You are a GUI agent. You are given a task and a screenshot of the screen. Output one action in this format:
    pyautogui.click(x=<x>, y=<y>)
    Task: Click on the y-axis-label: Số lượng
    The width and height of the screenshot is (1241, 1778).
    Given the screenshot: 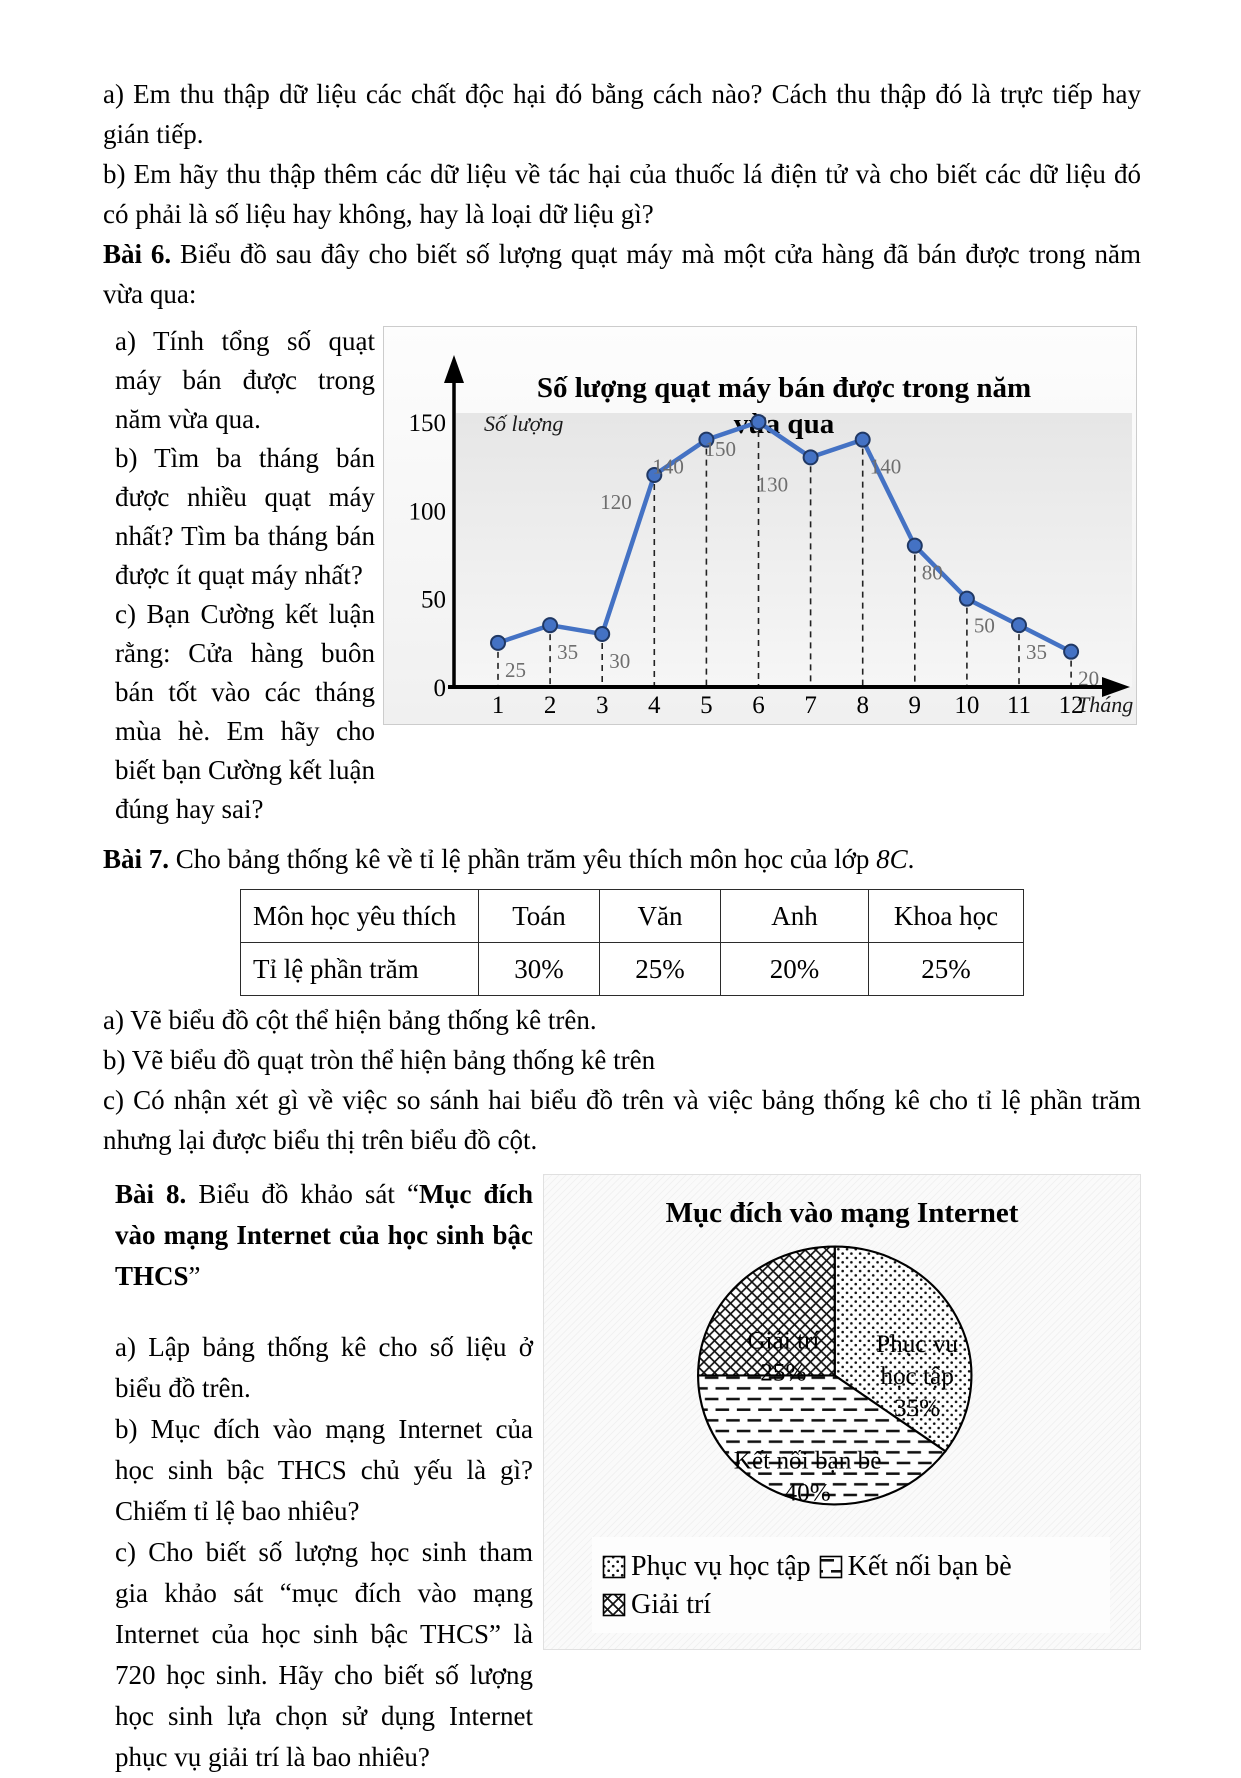 What is the action you would take?
    pyautogui.click(x=523, y=423)
    